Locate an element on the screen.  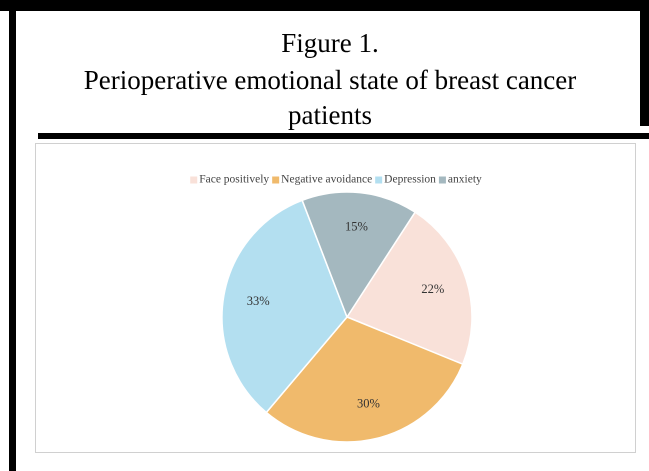
frame-left is located at coordinates (12, 235).